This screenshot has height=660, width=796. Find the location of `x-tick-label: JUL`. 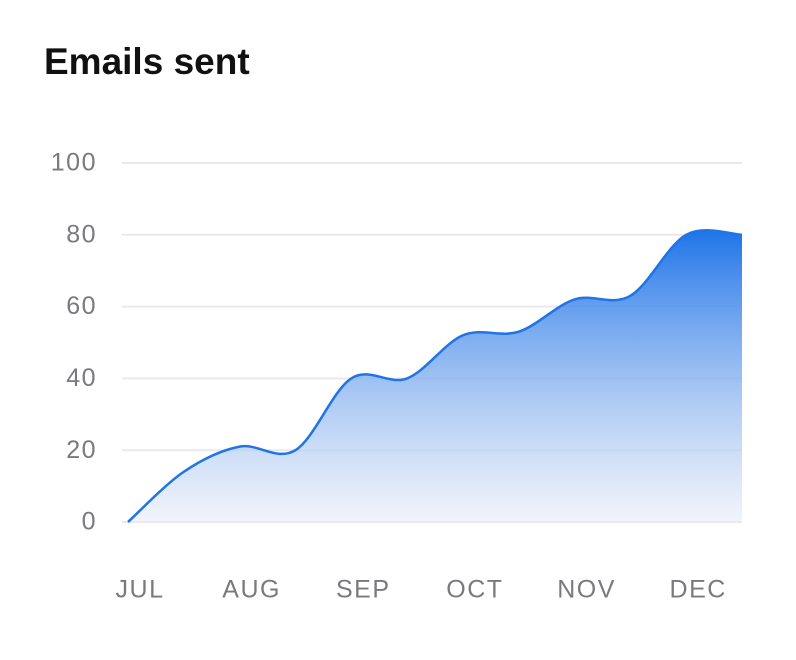

x-tick-label: JUL is located at coordinates (140, 590).